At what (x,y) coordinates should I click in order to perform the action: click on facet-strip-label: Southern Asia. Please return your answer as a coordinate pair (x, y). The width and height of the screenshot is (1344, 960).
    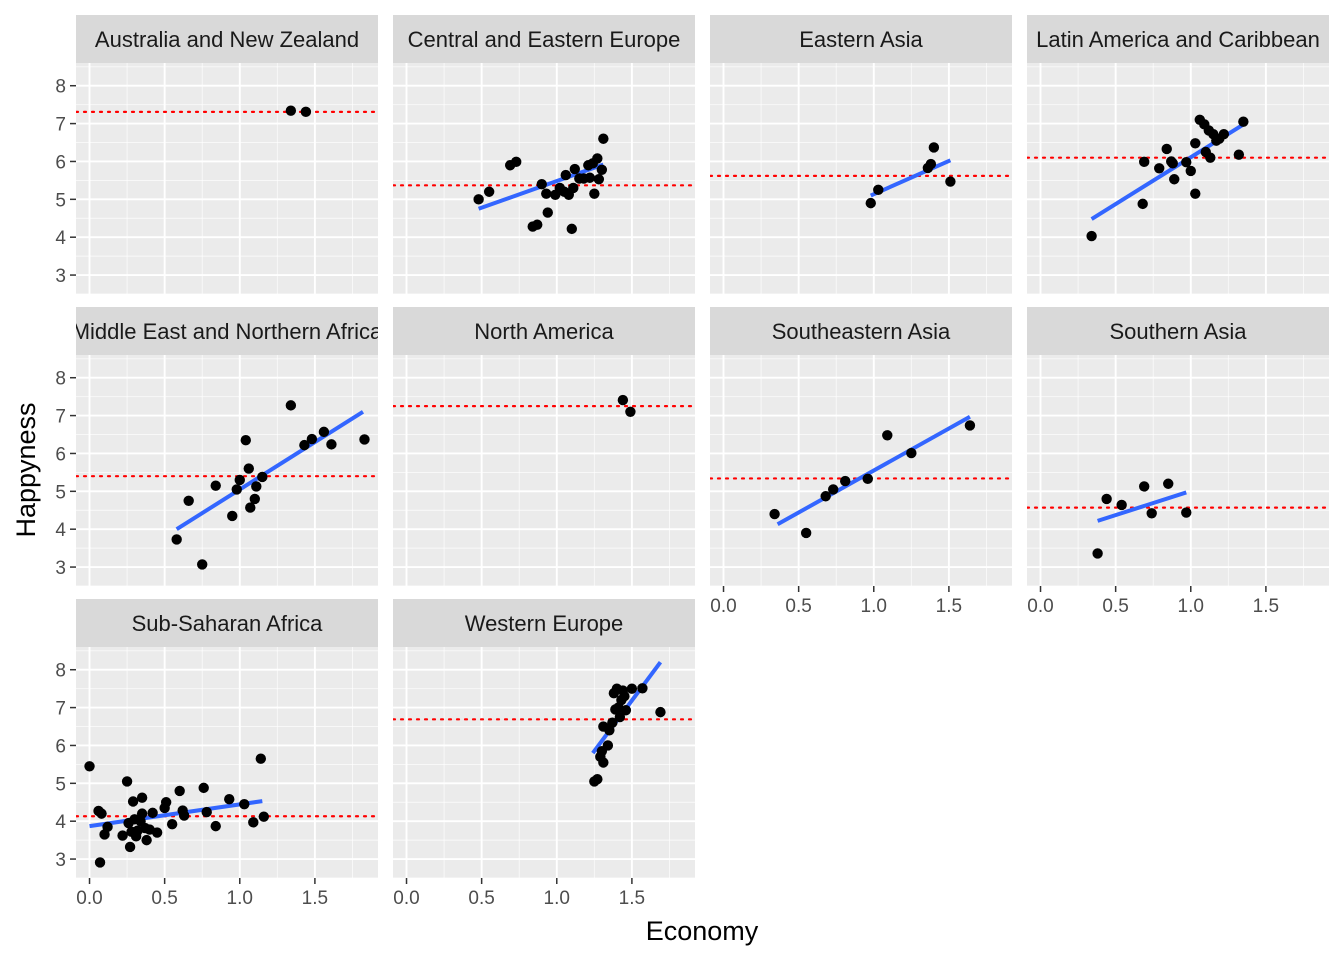
    Looking at the image, I should click on (1179, 331).